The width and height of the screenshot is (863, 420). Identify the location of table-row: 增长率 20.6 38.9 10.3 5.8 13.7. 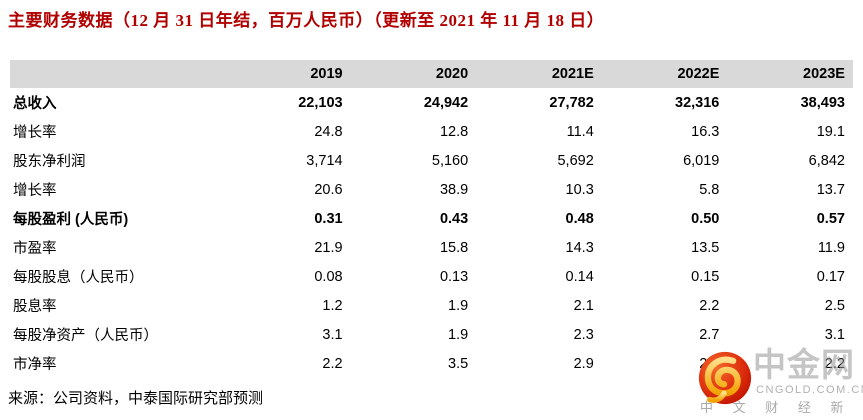
(431, 189).